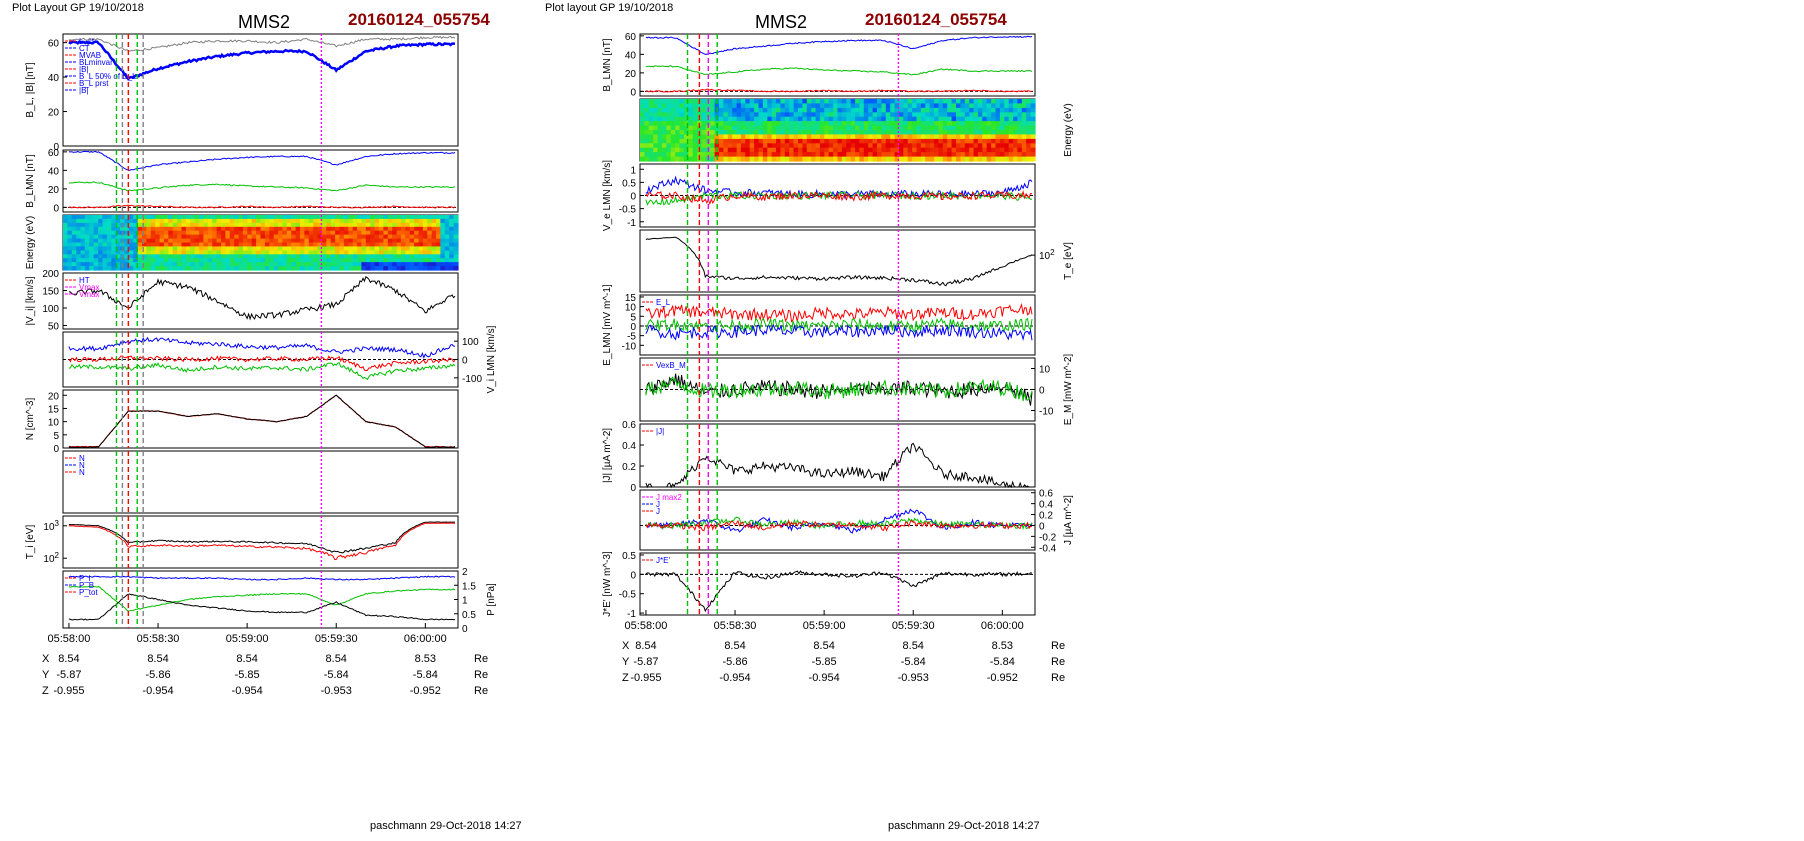  What do you see at coordinates (470, 342) in the screenshot?
I see `y-tick-label: 100` at bounding box center [470, 342].